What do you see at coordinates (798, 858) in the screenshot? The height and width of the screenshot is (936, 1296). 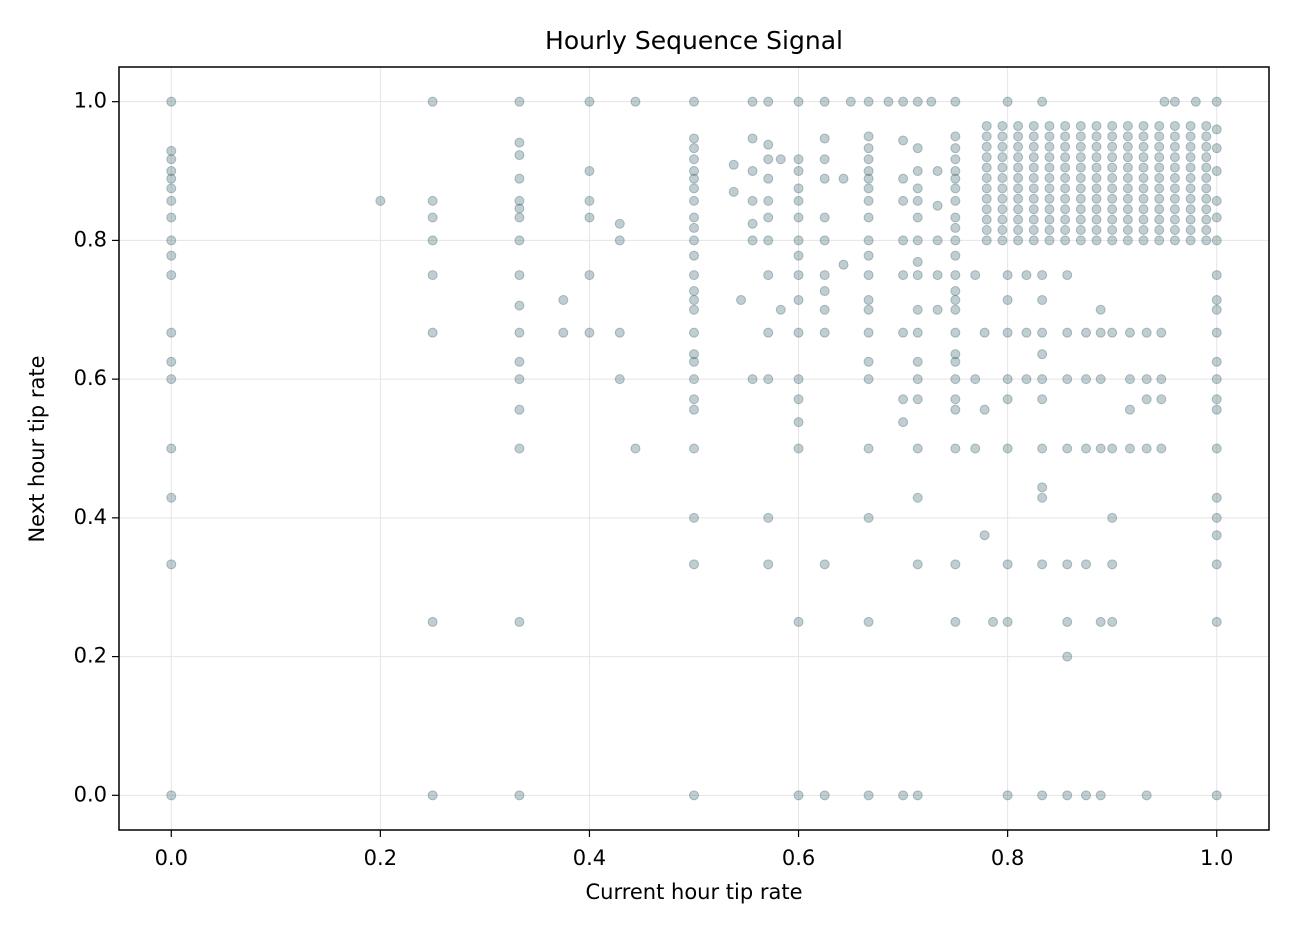 I see `x-tick-label: 0.6` at bounding box center [798, 858].